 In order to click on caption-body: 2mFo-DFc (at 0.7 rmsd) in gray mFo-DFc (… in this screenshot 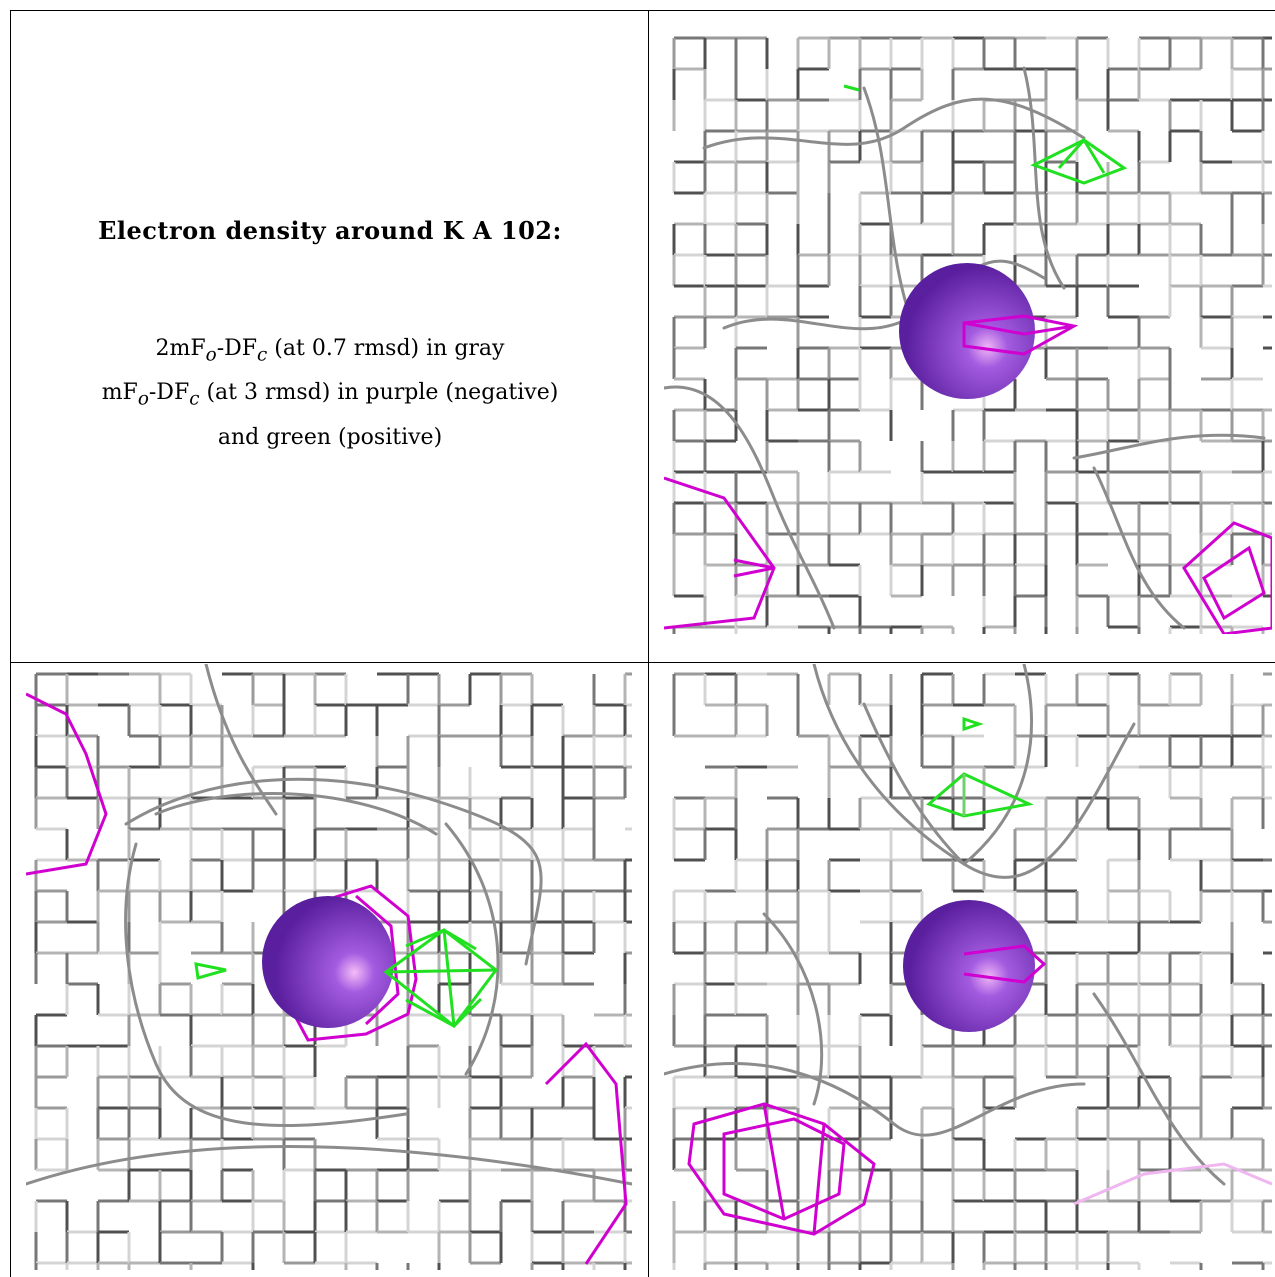, I will do `click(330, 393)`.